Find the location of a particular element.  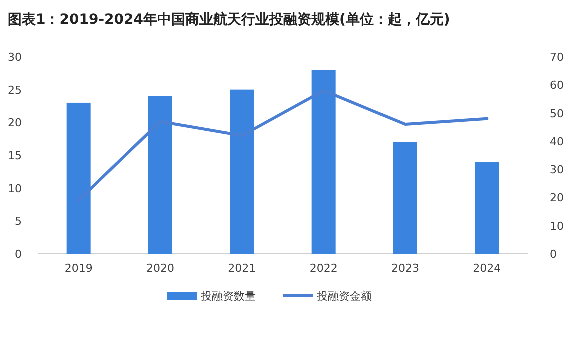

y-tick-label: 20 is located at coordinates (15, 123).